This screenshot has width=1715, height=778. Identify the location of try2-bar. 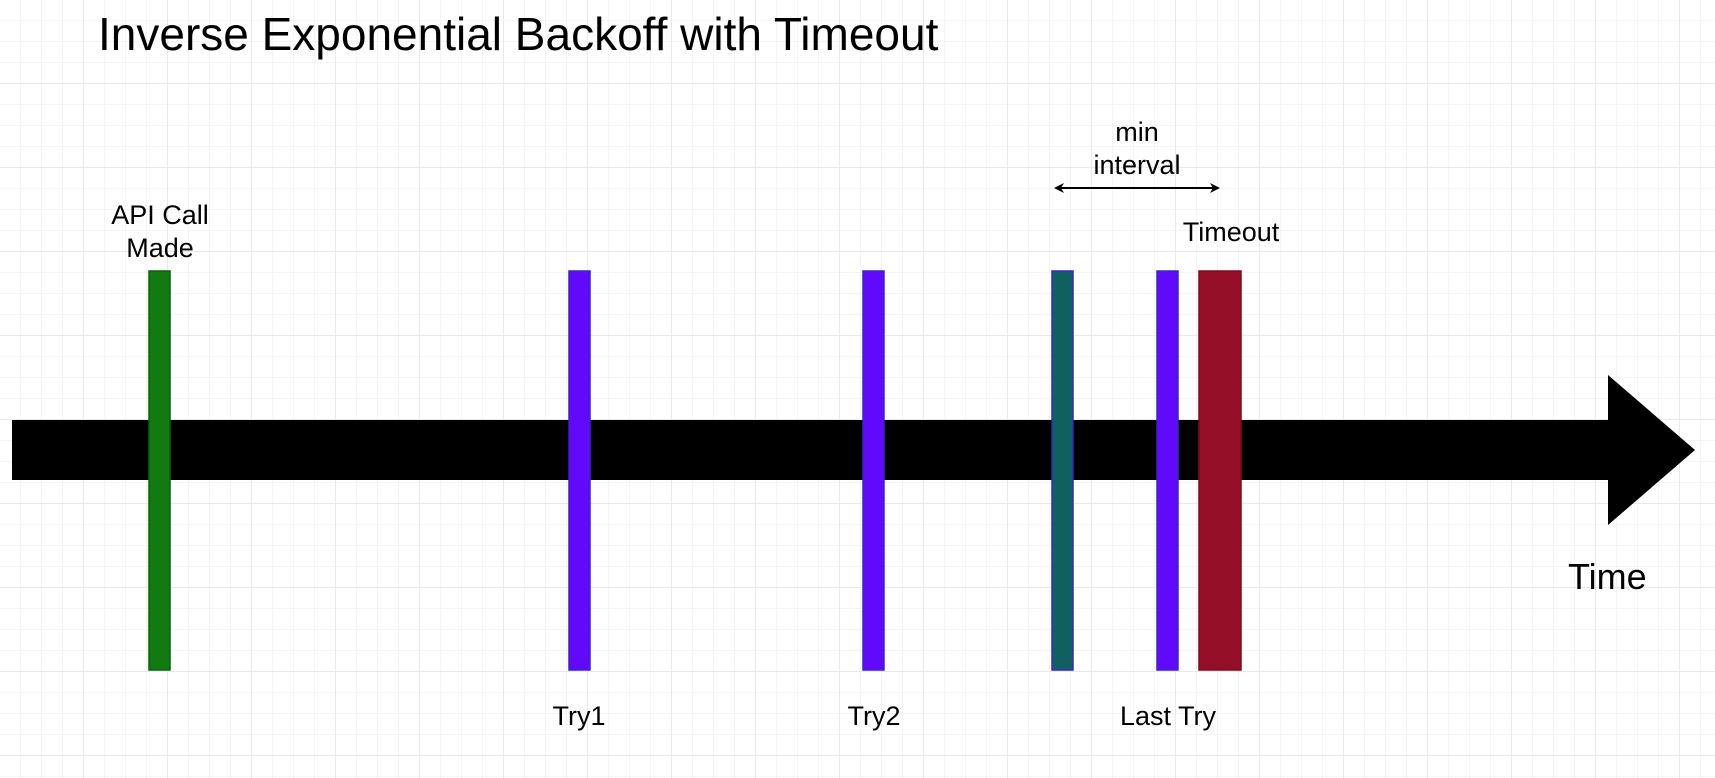
(873, 470).